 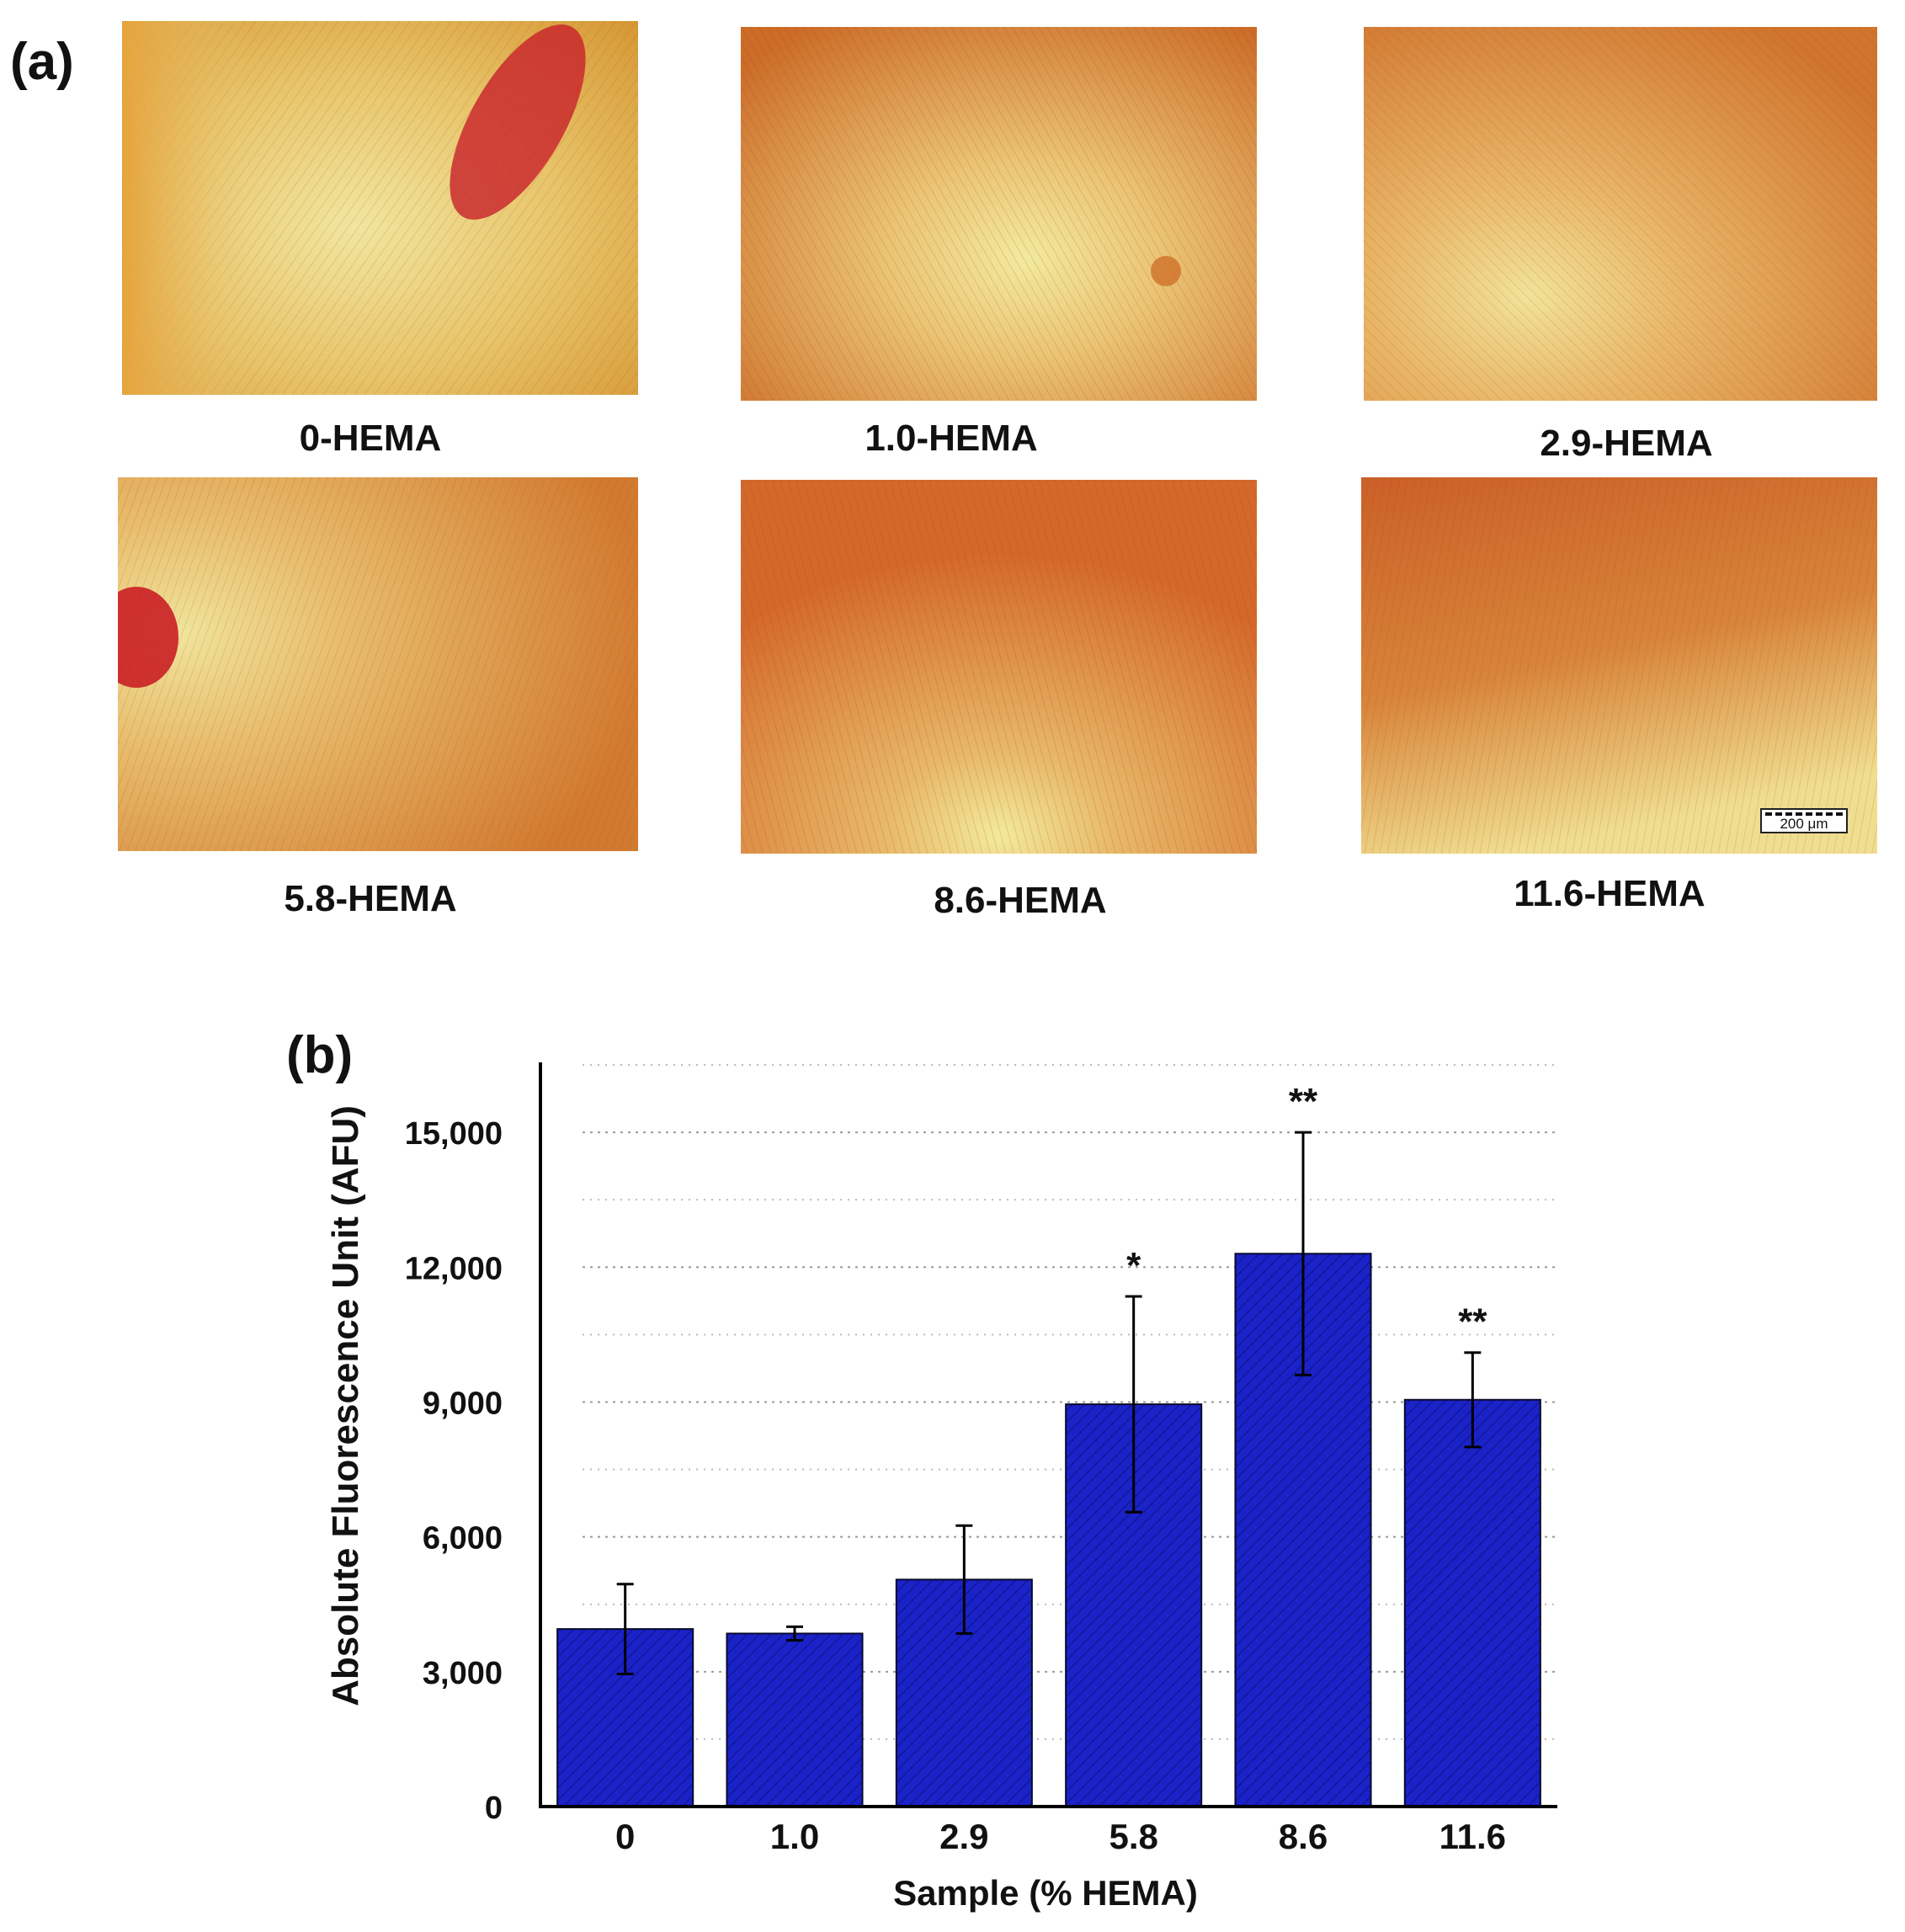 I want to click on y-tick-label: 15,000, so click(x=454, y=1134).